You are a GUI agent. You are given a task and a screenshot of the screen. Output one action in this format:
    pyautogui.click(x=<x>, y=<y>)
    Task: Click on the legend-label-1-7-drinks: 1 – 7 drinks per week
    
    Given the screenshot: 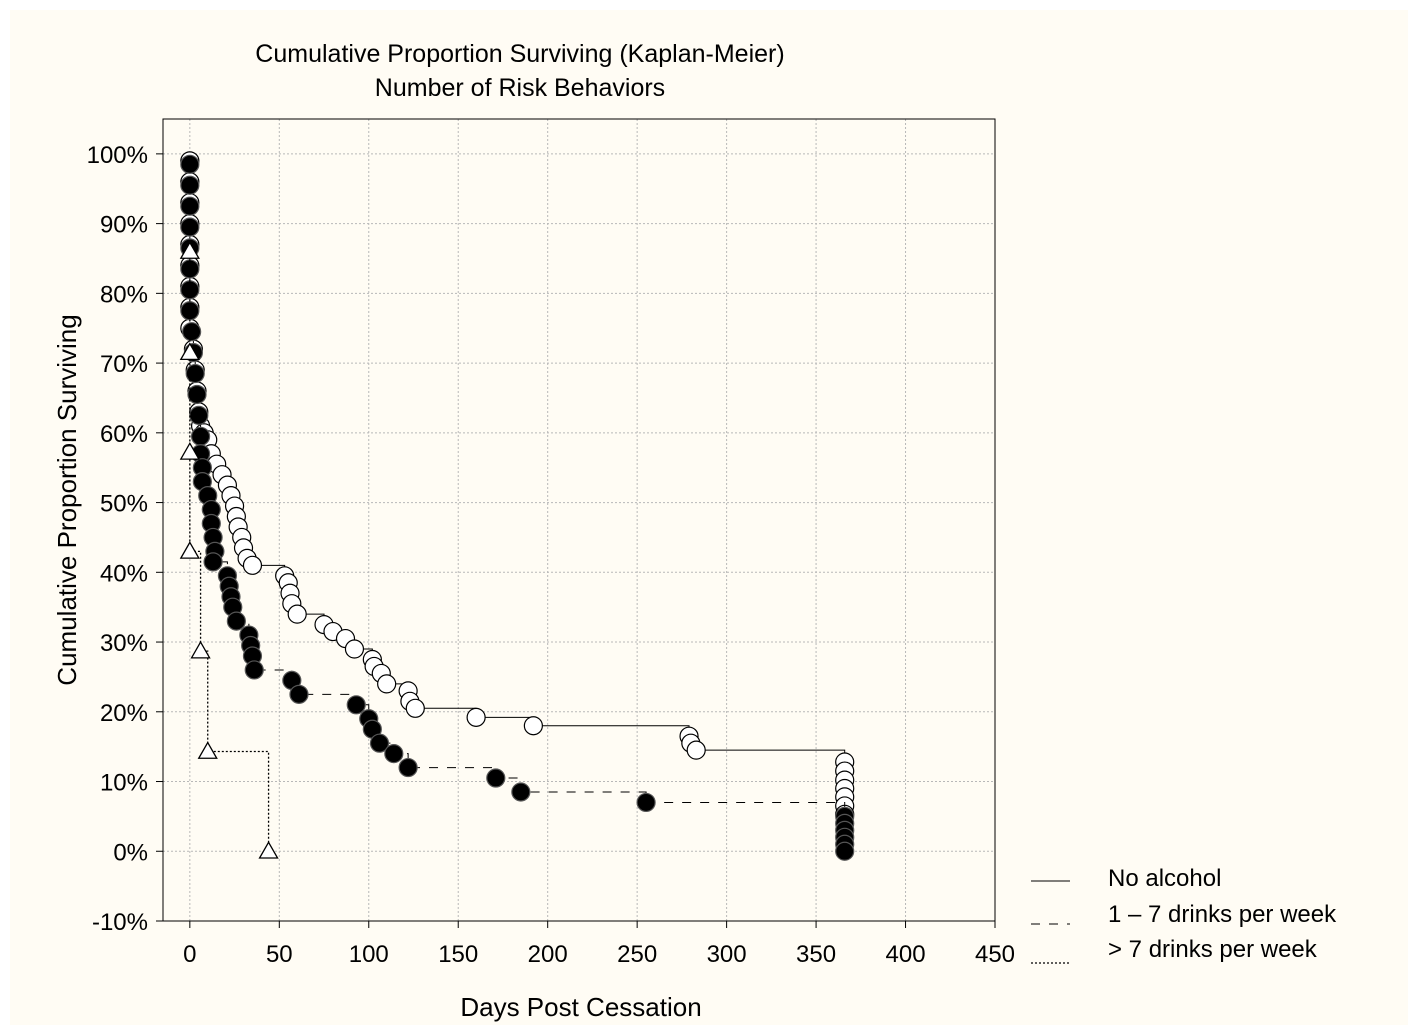 What is the action you would take?
    pyautogui.click(x=1222, y=914)
    